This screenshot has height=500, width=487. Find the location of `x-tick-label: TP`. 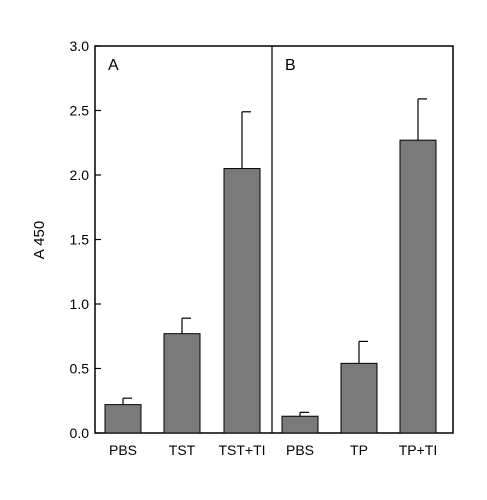

x-tick-label: TP is located at coordinates (359, 450).